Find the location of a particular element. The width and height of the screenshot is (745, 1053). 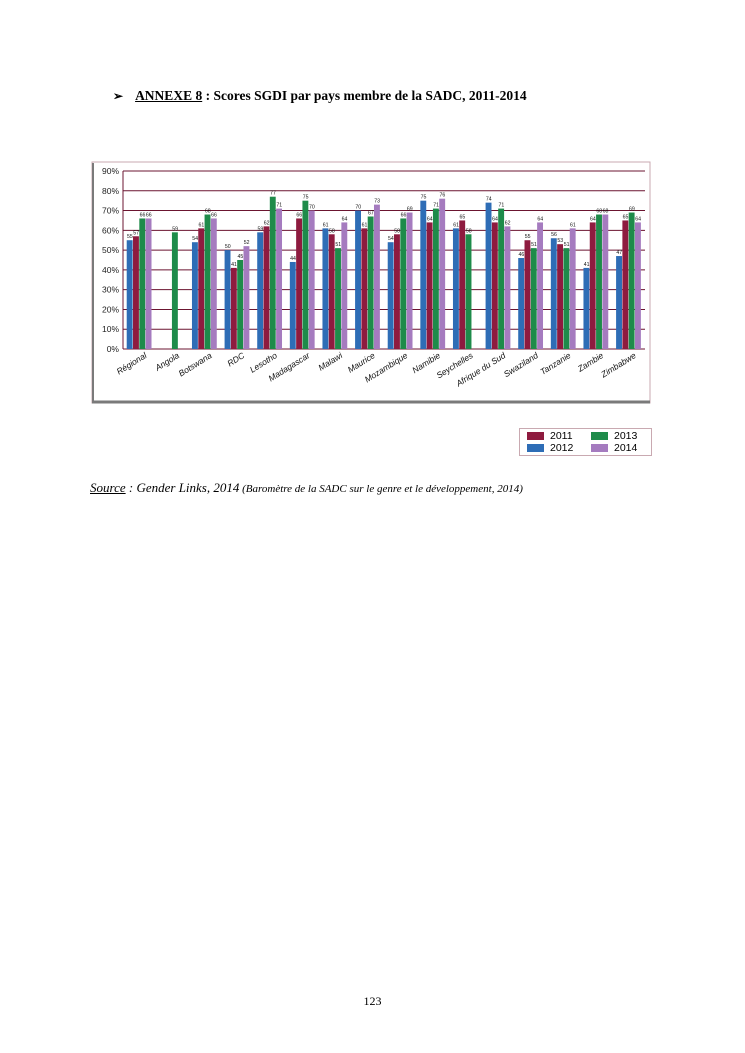

legend-label-2012: 2012 is located at coordinates (561, 448).